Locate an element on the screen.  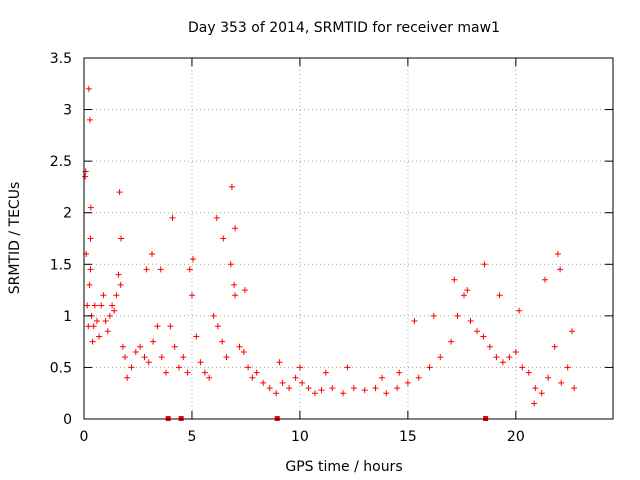
x-tick-label: 5 is located at coordinates (191, 437).